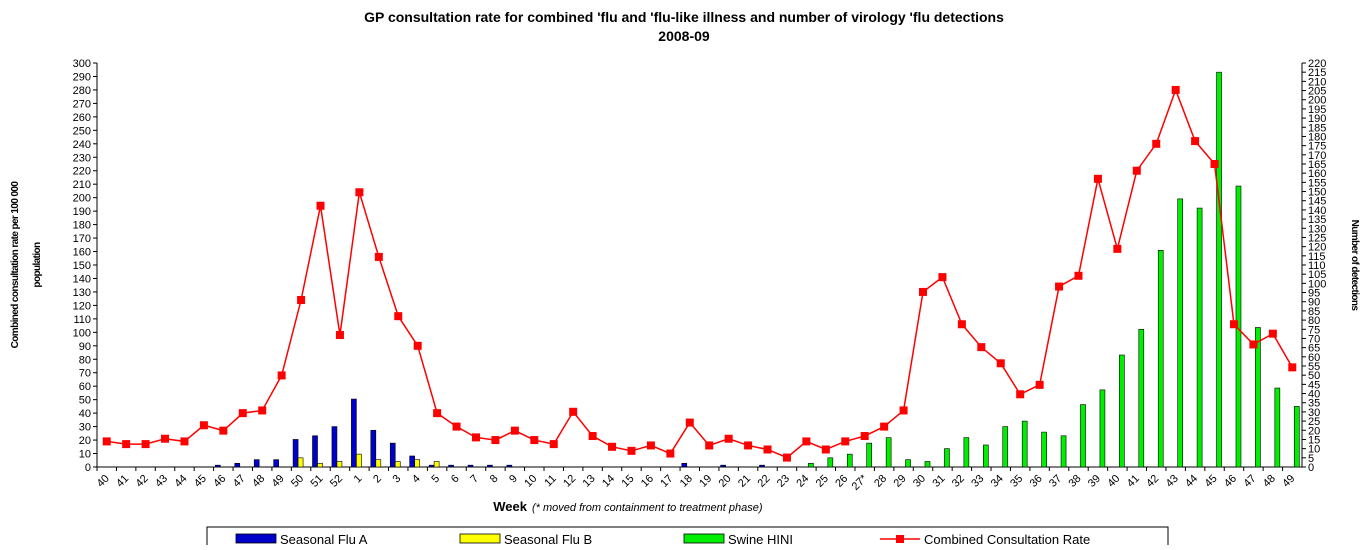 This screenshot has height=550, width=1368. What do you see at coordinates (1314, 376) in the screenshot?
I see `y2-tick-label: 50` at bounding box center [1314, 376].